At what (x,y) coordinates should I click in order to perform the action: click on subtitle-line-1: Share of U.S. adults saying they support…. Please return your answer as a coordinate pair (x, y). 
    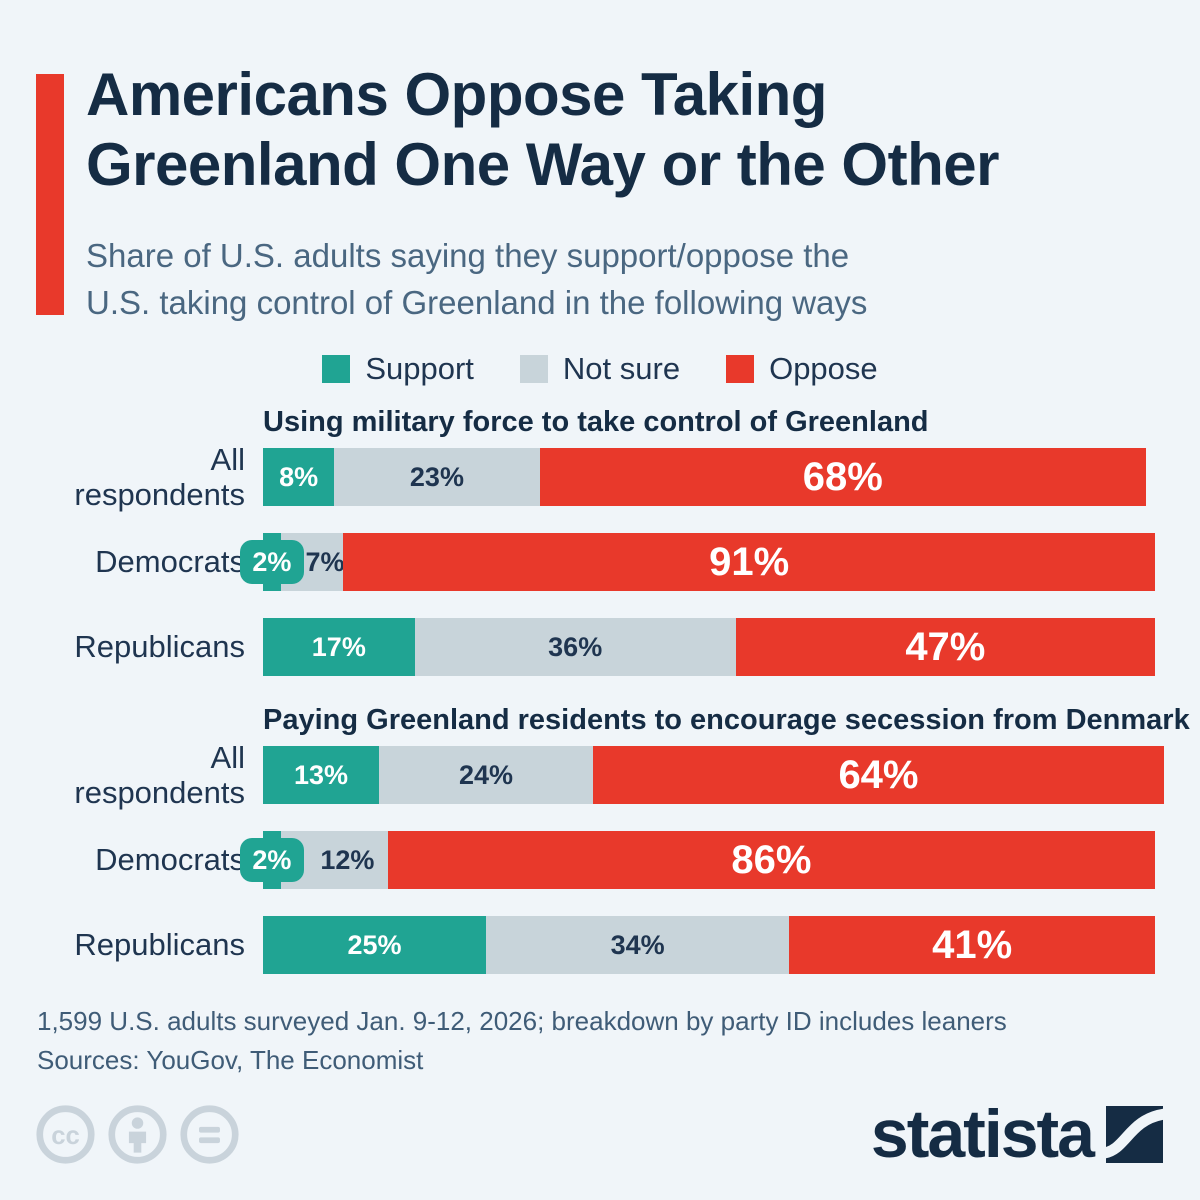
    Looking at the image, I should click on (468, 255).